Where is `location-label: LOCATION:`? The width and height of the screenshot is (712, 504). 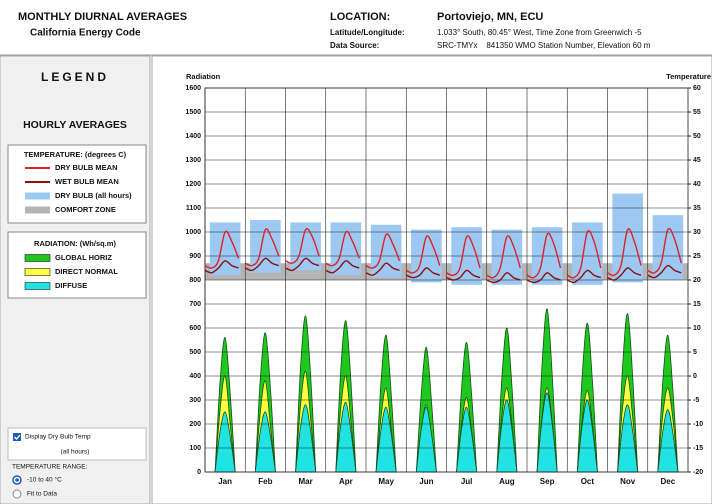 location-label: LOCATION: is located at coordinates (360, 17).